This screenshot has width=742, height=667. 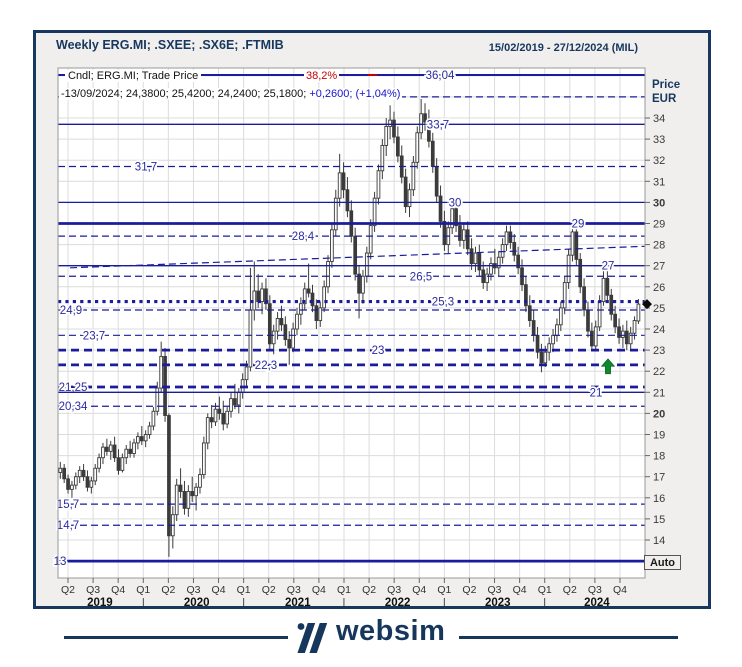 I want to click on year-label: 2021, so click(x=298, y=601).